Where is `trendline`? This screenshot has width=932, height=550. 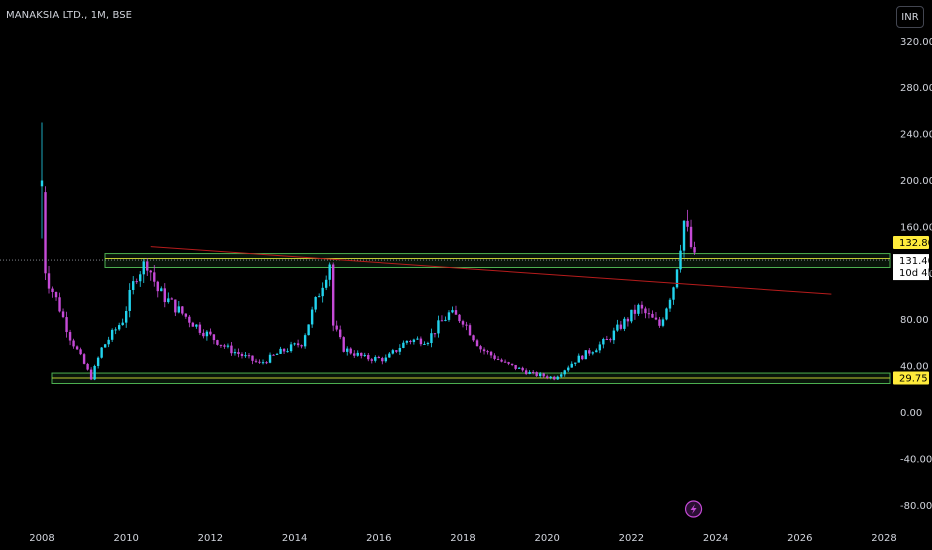
trendline is located at coordinates (491, 270).